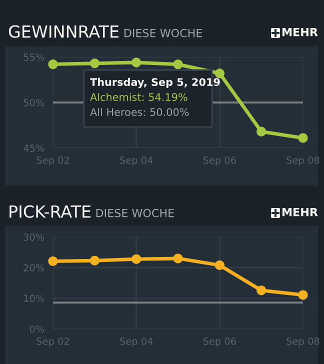 The width and height of the screenshot is (324, 364). What do you see at coordinates (50, 211) in the screenshot?
I see `chart-title: PICK-RATE` at bounding box center [50, 211].